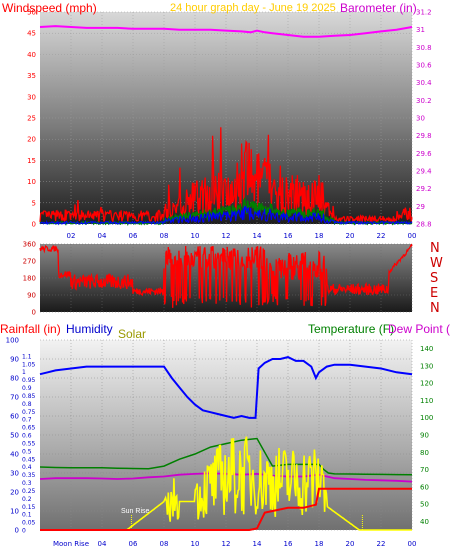  What do you see at coordinates (34, 225) in the screenshot?
I see `wind-tick-label: 0` at bounding box center [34, 225].